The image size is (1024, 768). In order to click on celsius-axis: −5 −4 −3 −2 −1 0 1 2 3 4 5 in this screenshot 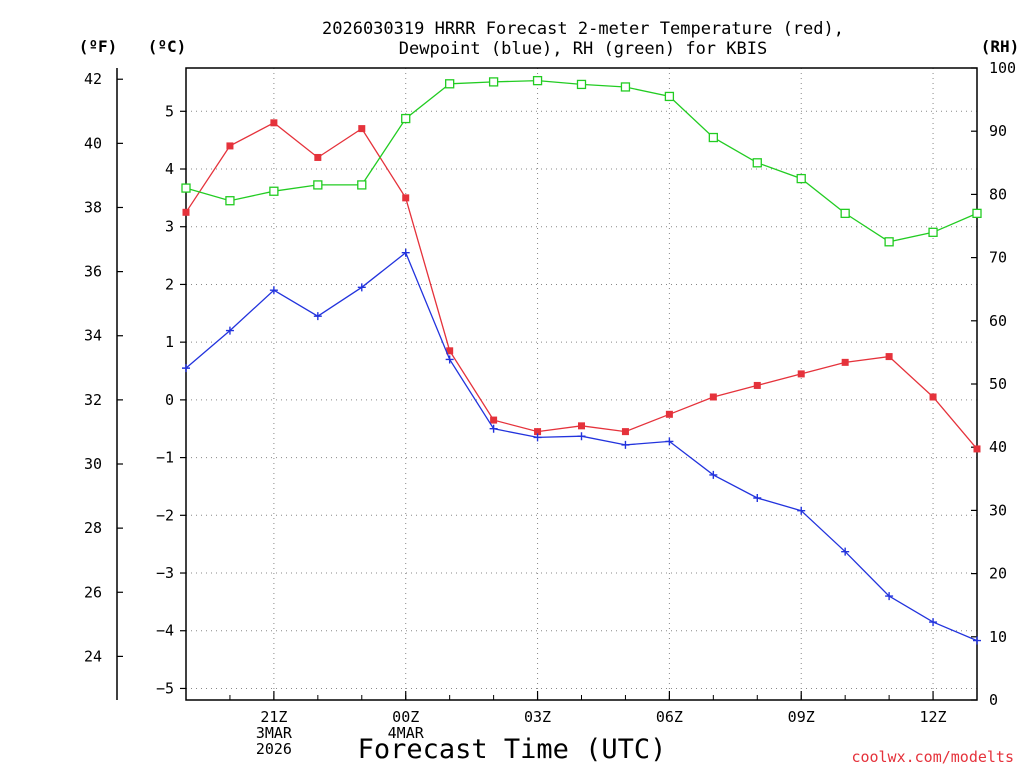, I will do `click(171, 399)`.